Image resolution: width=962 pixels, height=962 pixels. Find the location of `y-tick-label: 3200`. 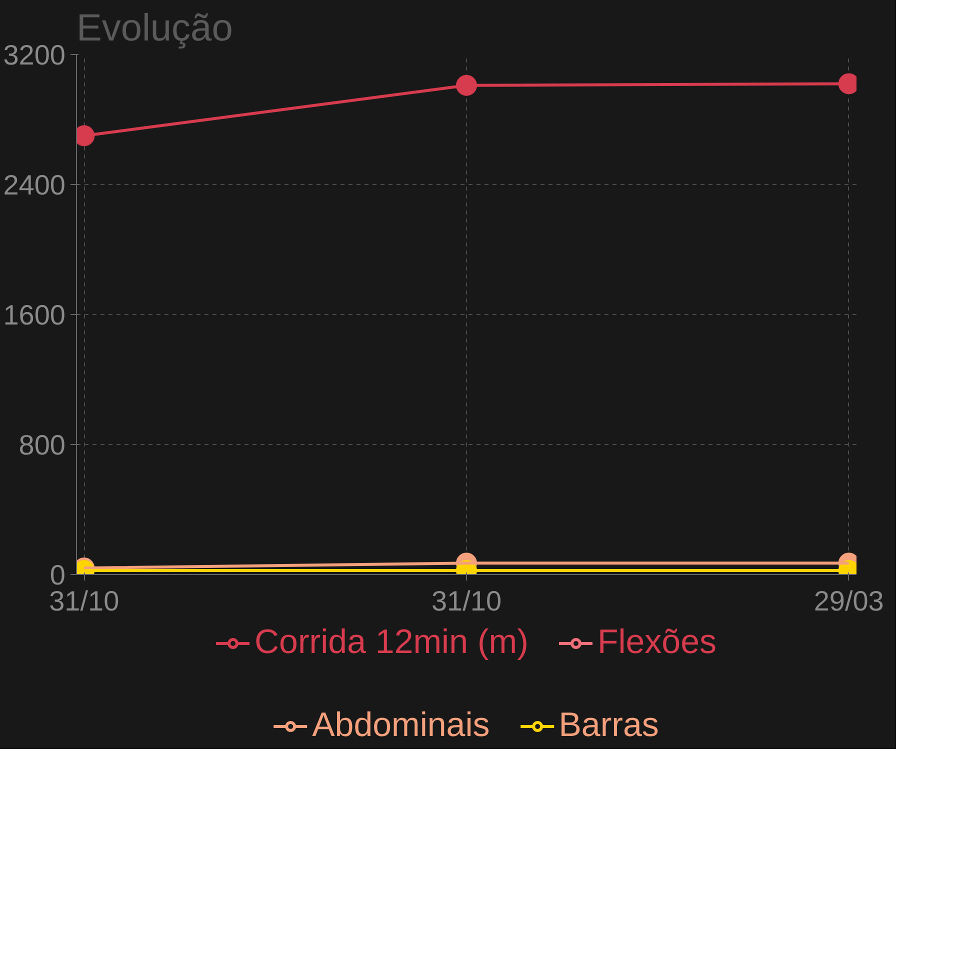

y-tick-label: 3200 is located at coordinates (34, 55).